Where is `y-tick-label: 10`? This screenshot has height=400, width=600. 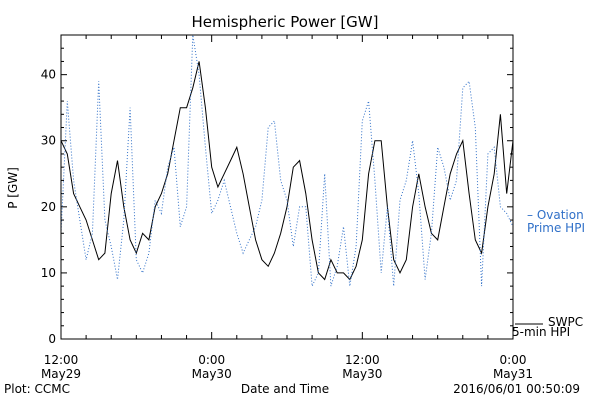 y-tick-label: 10 is located at coordinates (48, 273).